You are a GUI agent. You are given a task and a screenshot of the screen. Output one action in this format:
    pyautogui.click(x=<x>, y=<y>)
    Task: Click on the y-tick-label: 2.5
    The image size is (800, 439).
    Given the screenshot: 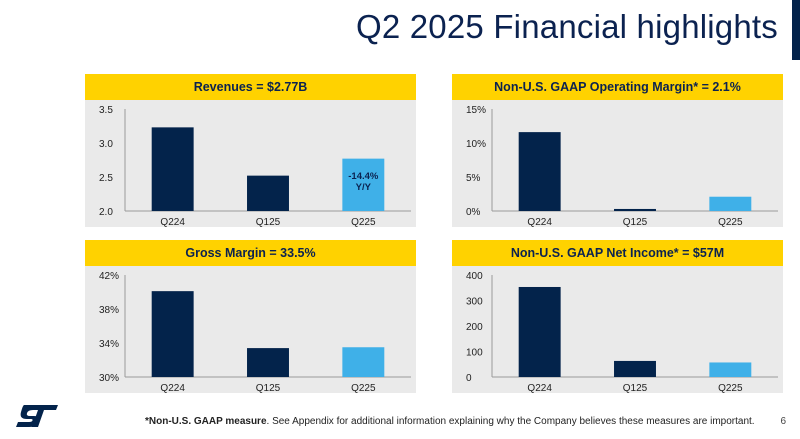 What is the action you would take?
    pyautogui.click(x=106, y=178)
    